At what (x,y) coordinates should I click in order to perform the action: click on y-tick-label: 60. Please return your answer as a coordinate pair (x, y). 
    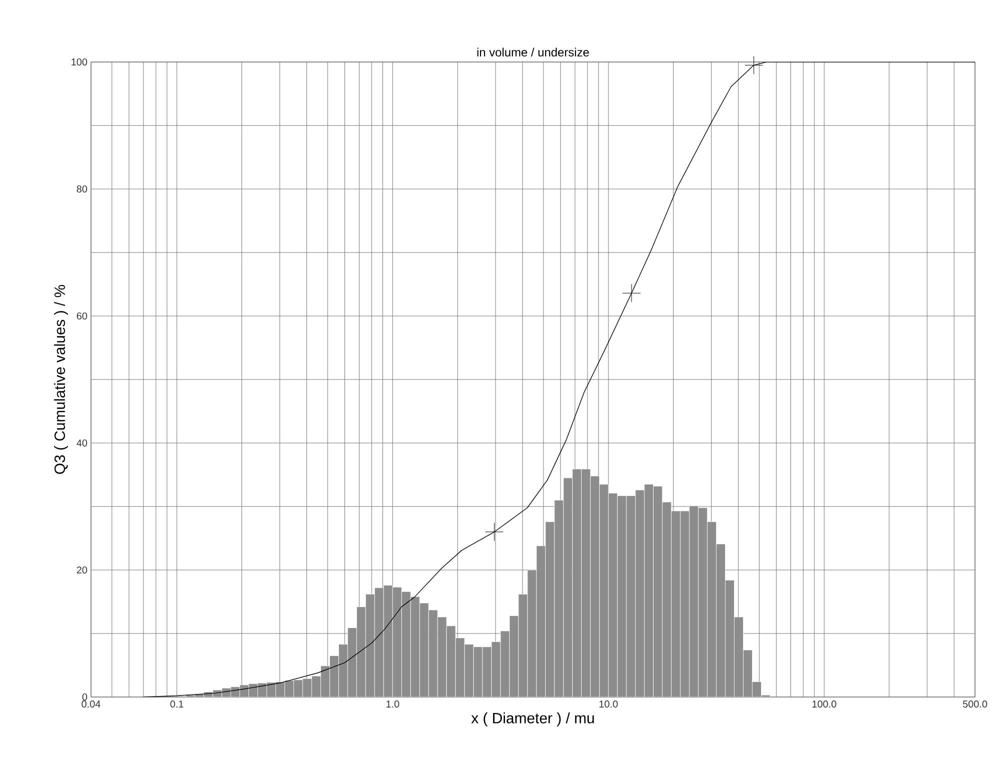
    Looking at the image, I should click on (82, 316).